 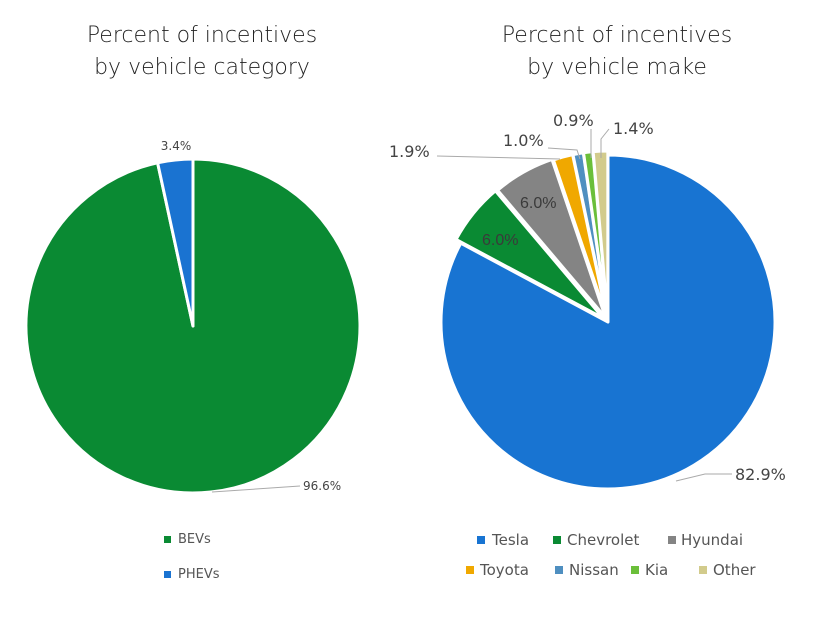 What do you see at coordinates (409, 151) in the screenshot?
I see `toyota-data-label: 1.9%` at bounding box center [409, 151].